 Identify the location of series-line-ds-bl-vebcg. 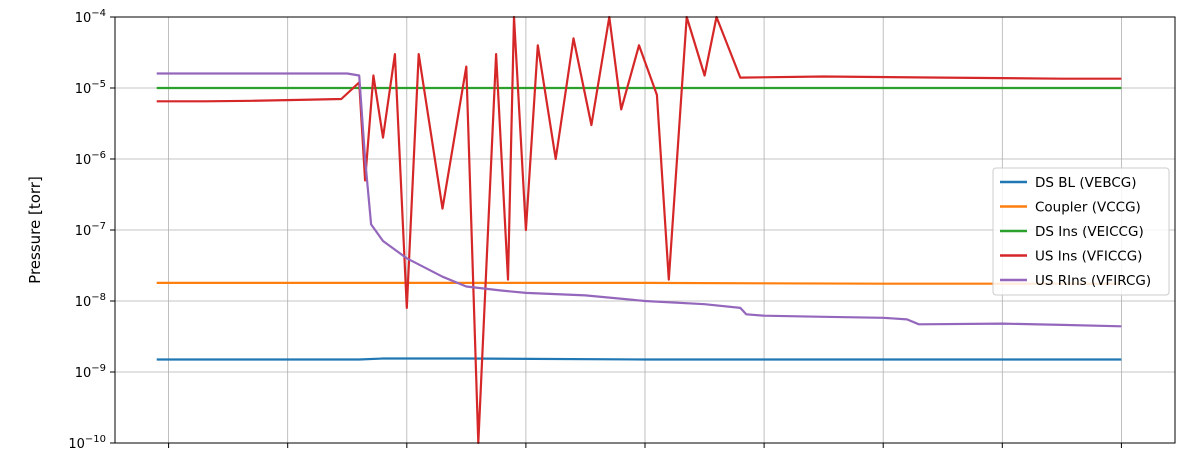
(639, 359).